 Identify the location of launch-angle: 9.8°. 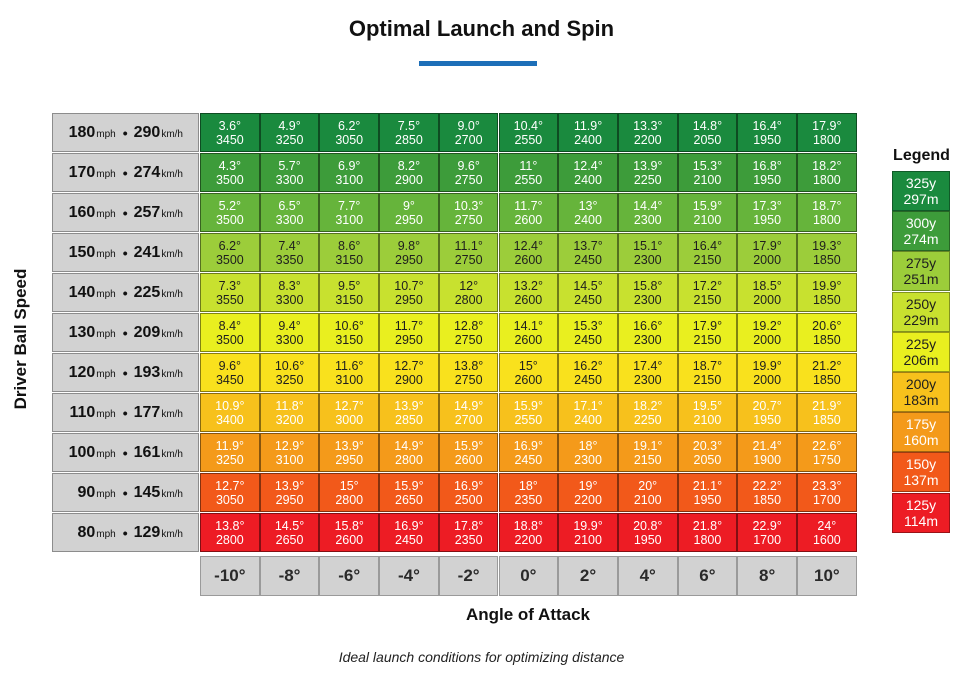
(409, 245).